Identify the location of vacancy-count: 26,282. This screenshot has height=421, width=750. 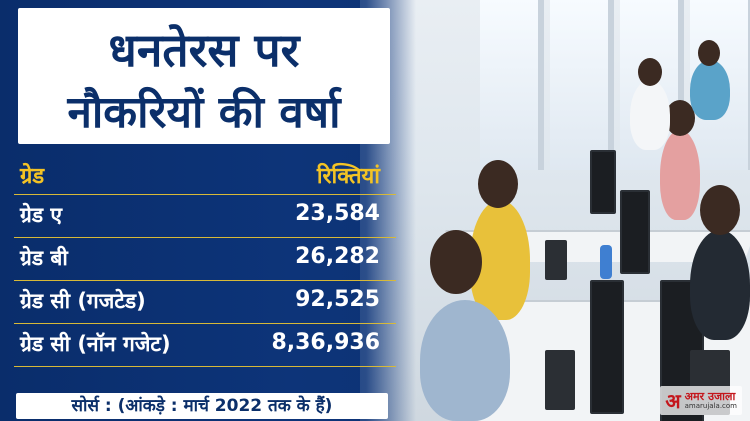
(337, 256).